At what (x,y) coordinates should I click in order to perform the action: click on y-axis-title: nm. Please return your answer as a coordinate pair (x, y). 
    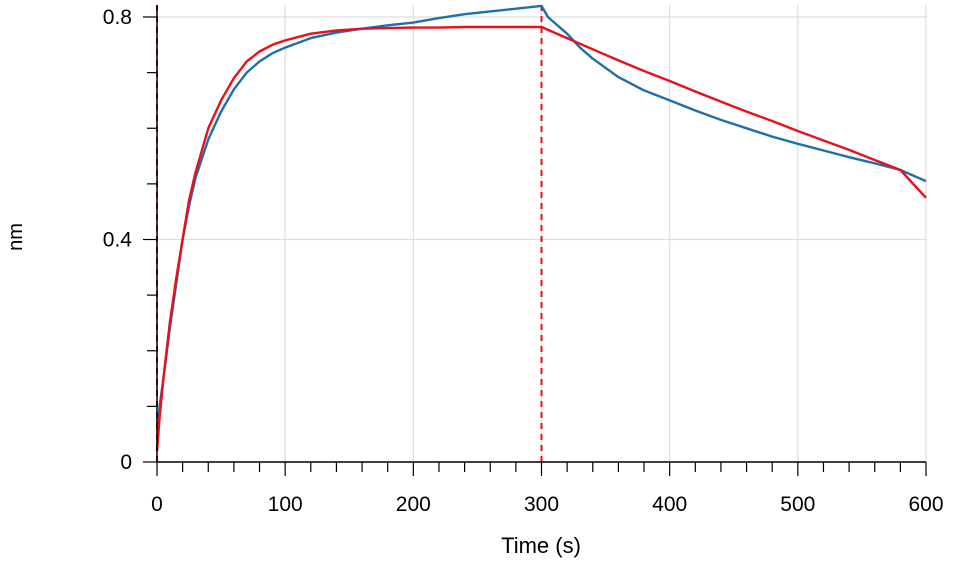
    Looking at the image, I should click on (16, 237).